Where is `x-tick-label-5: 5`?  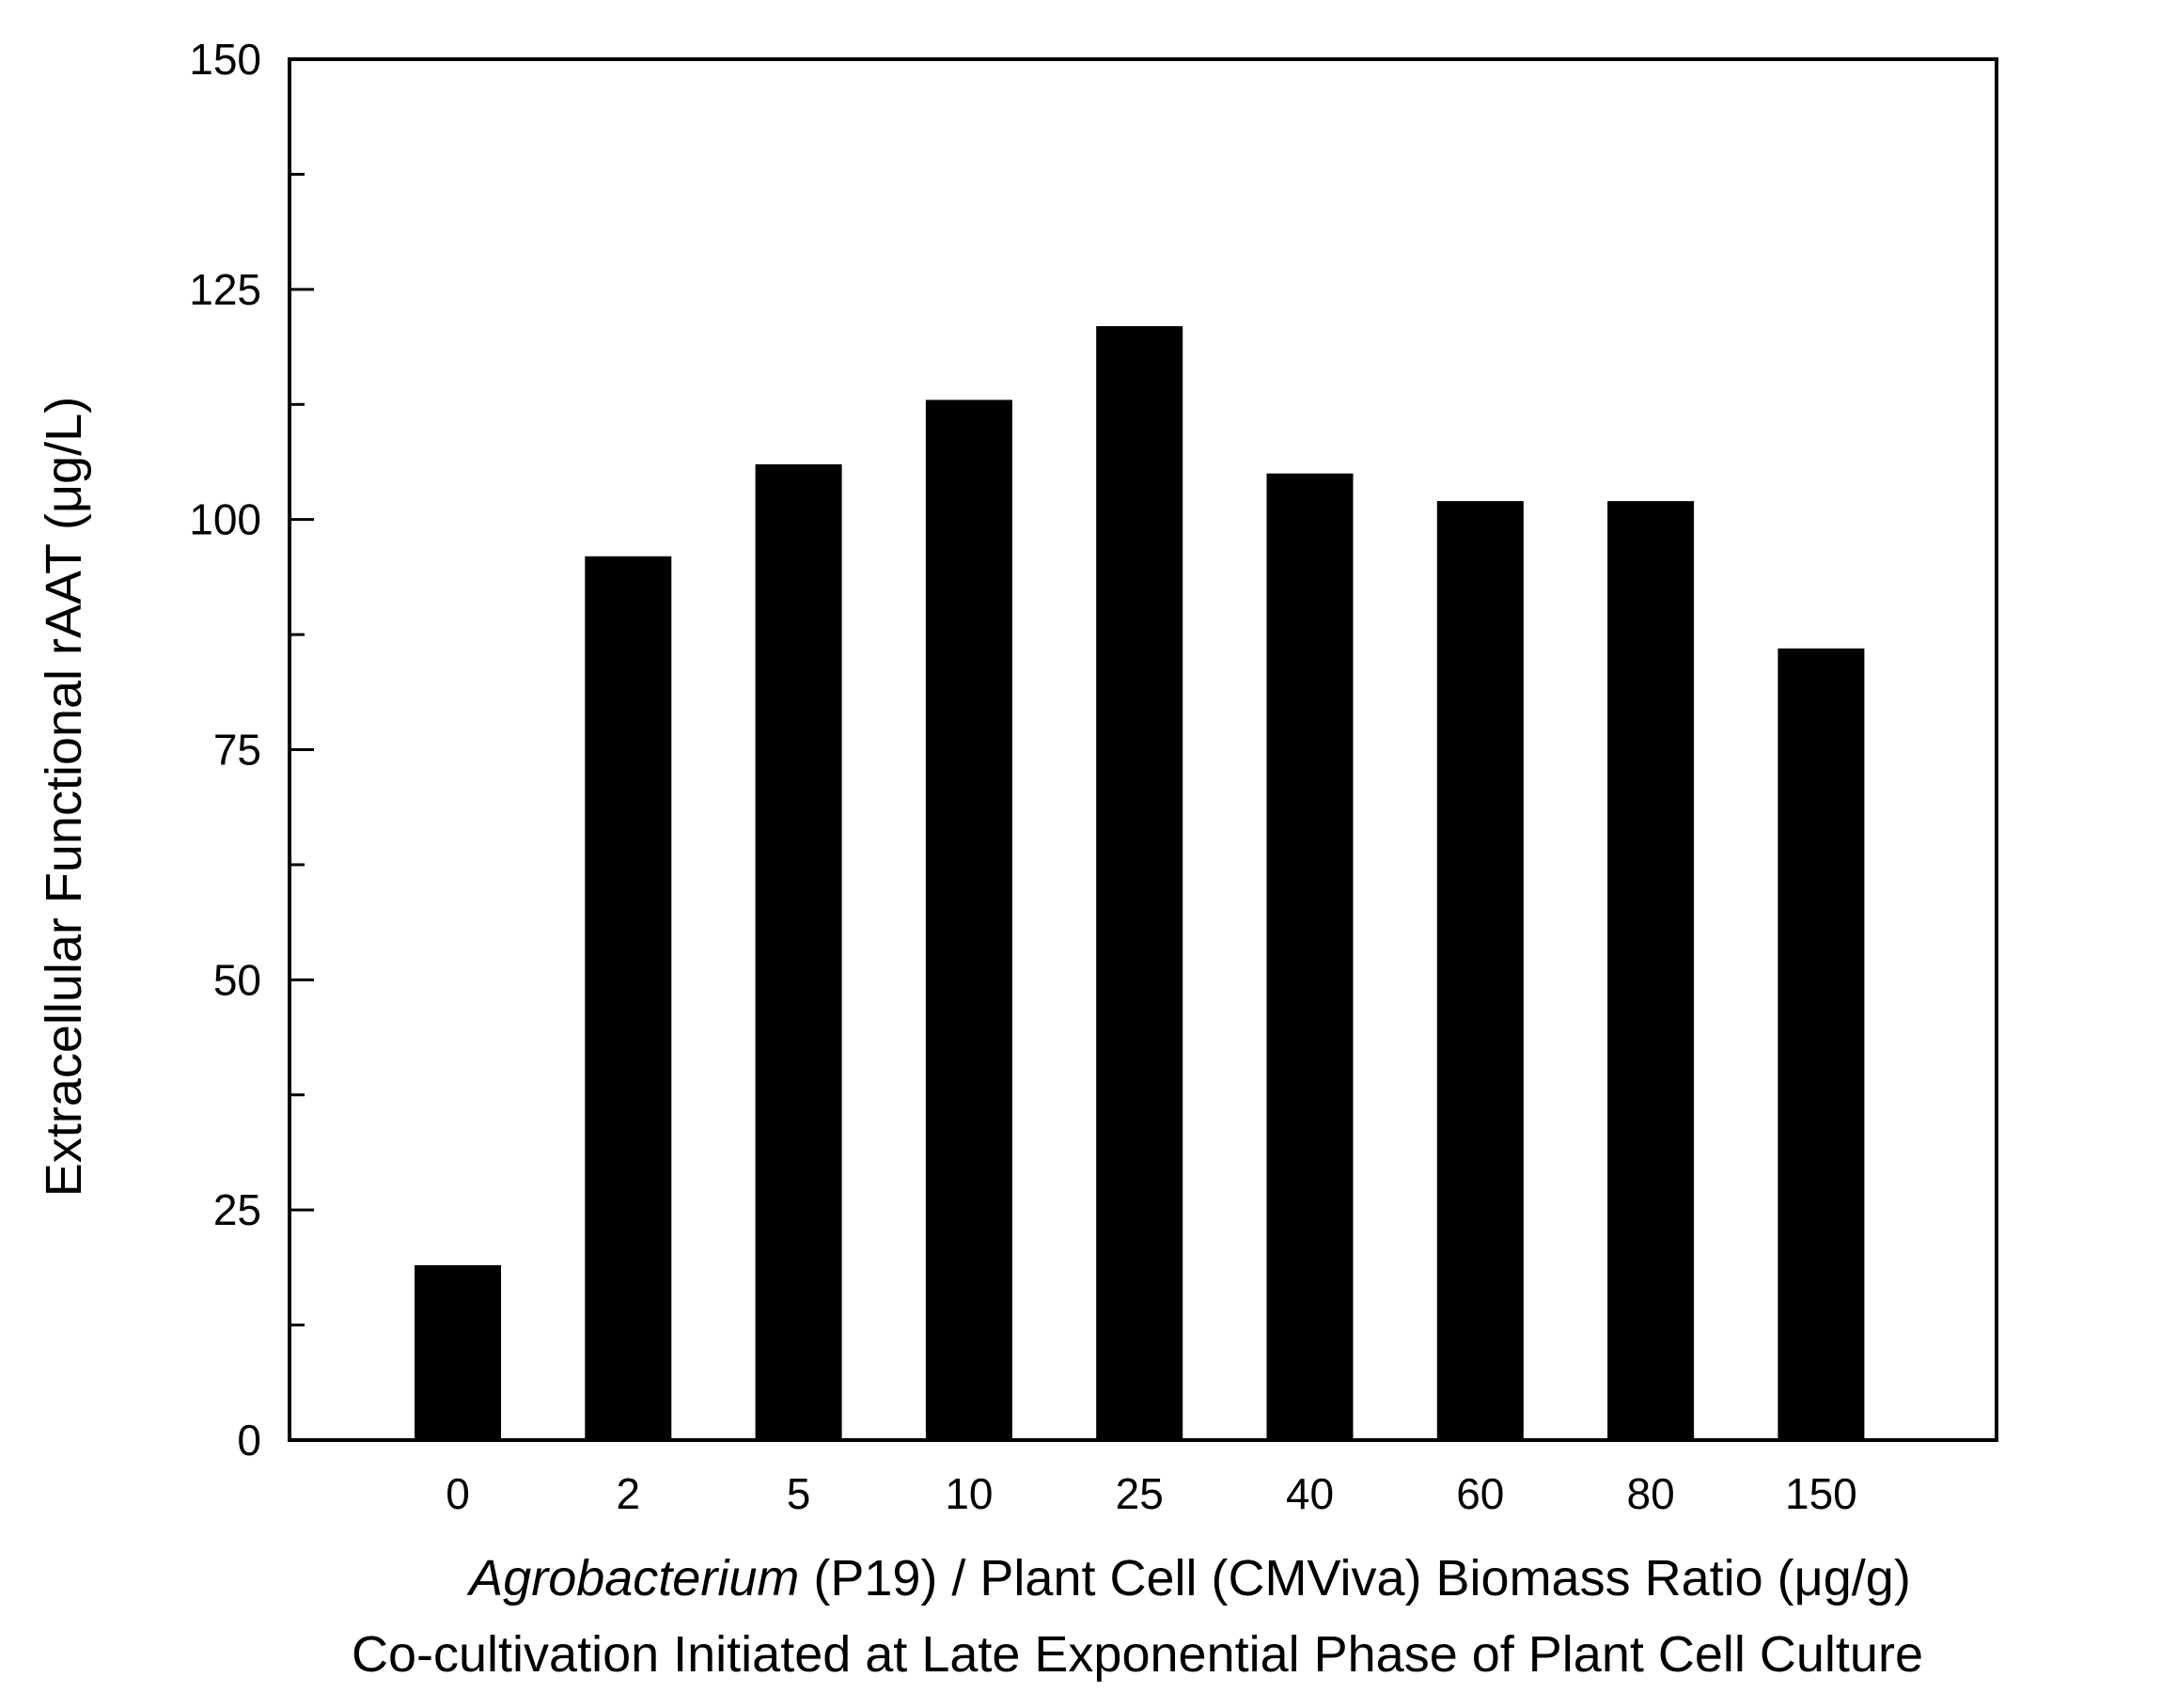 x-tick-label-5: 5 is located at coordinates (799, 1493).